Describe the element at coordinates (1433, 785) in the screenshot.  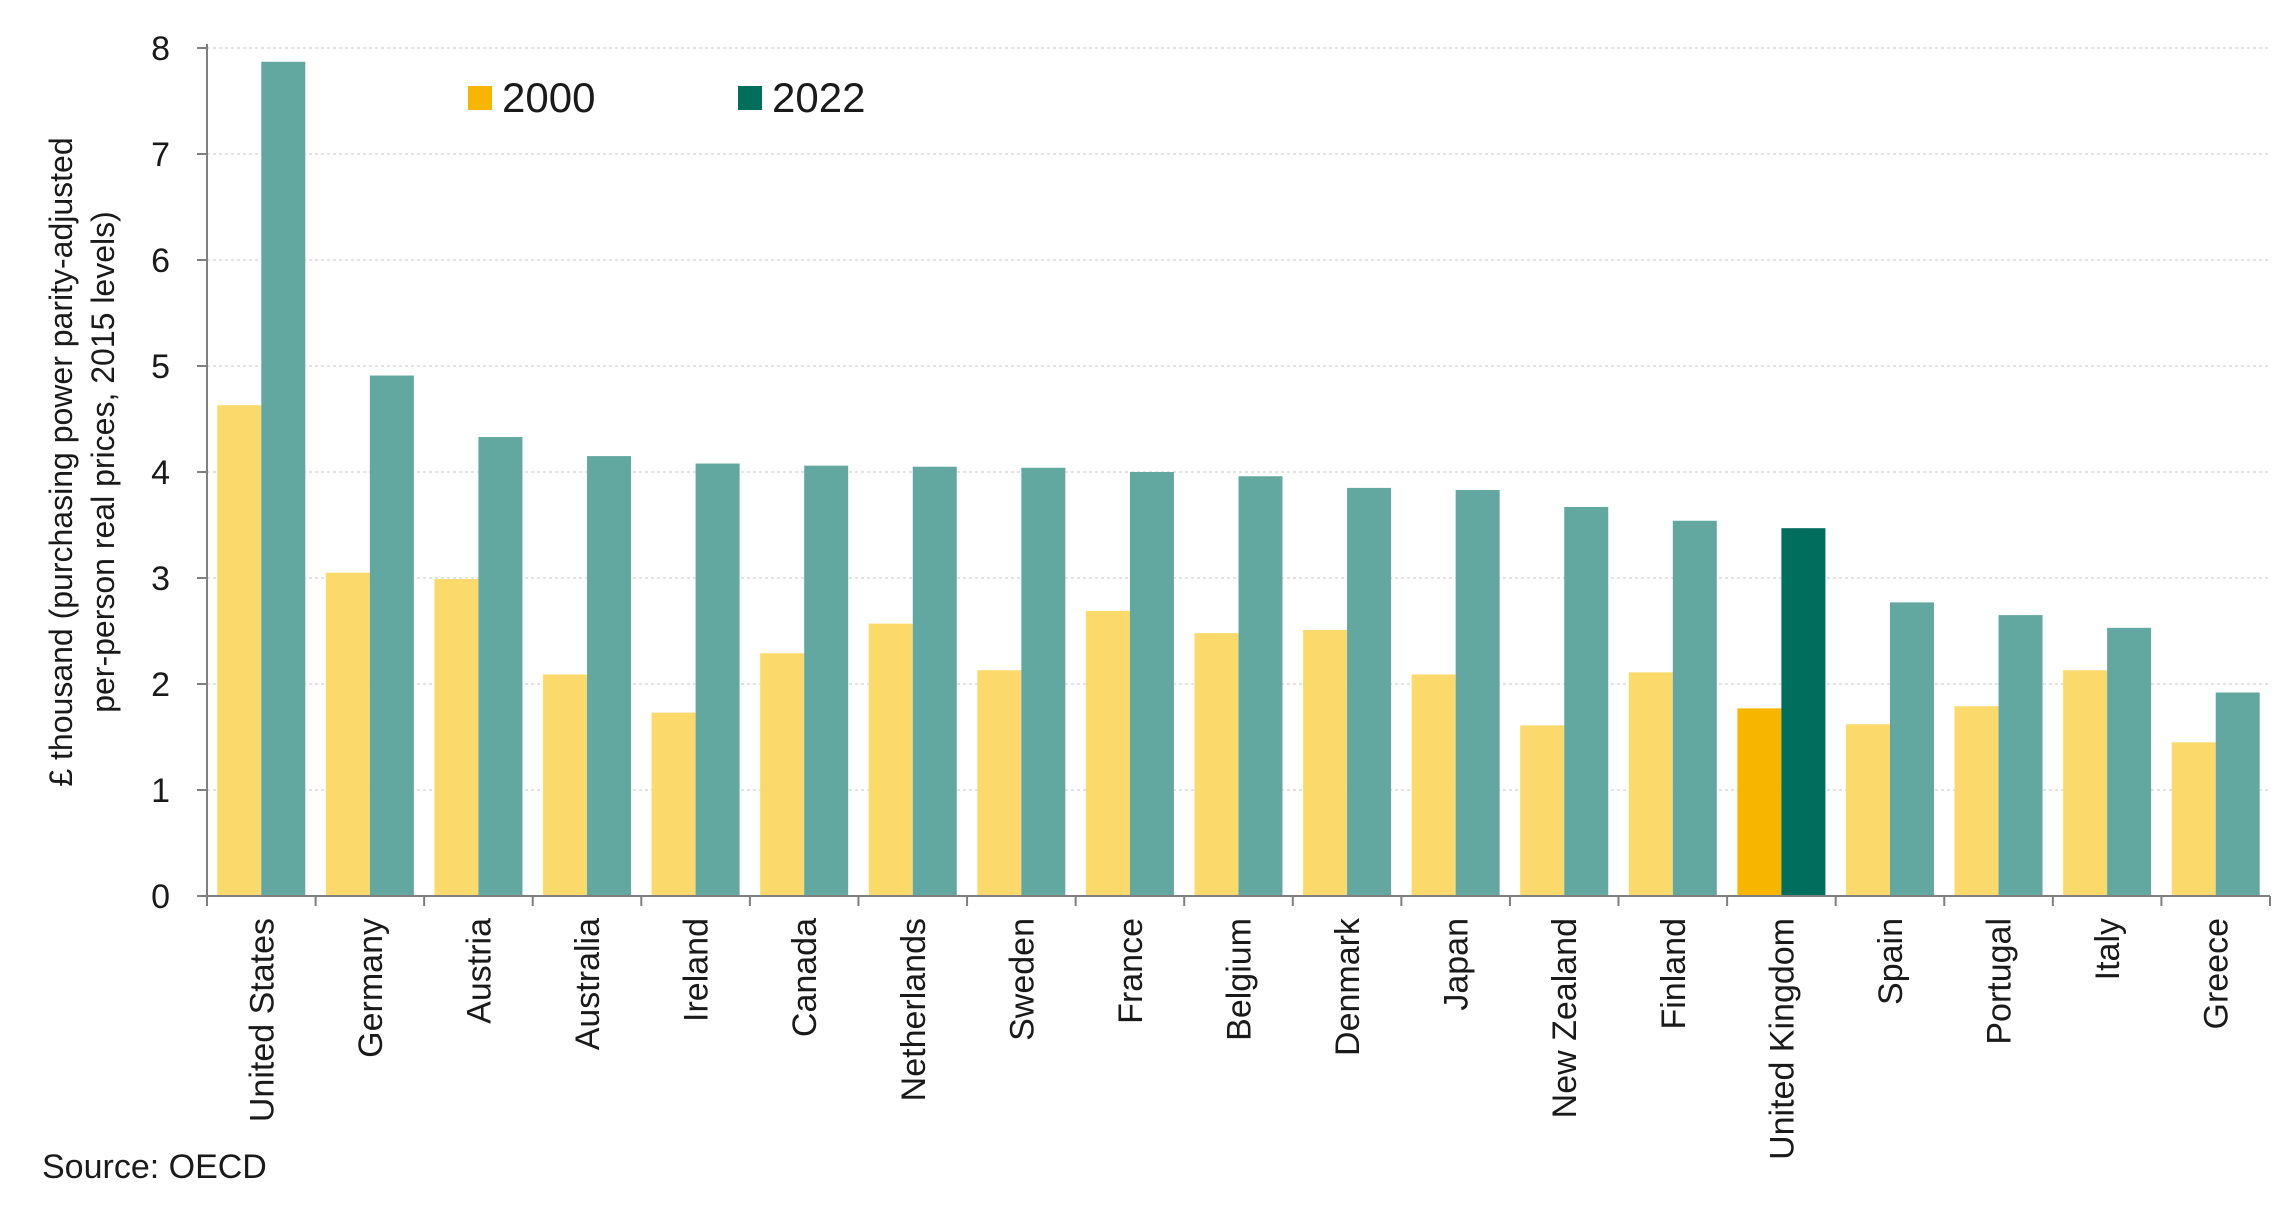
I see `bar-2000-japan` at that location.